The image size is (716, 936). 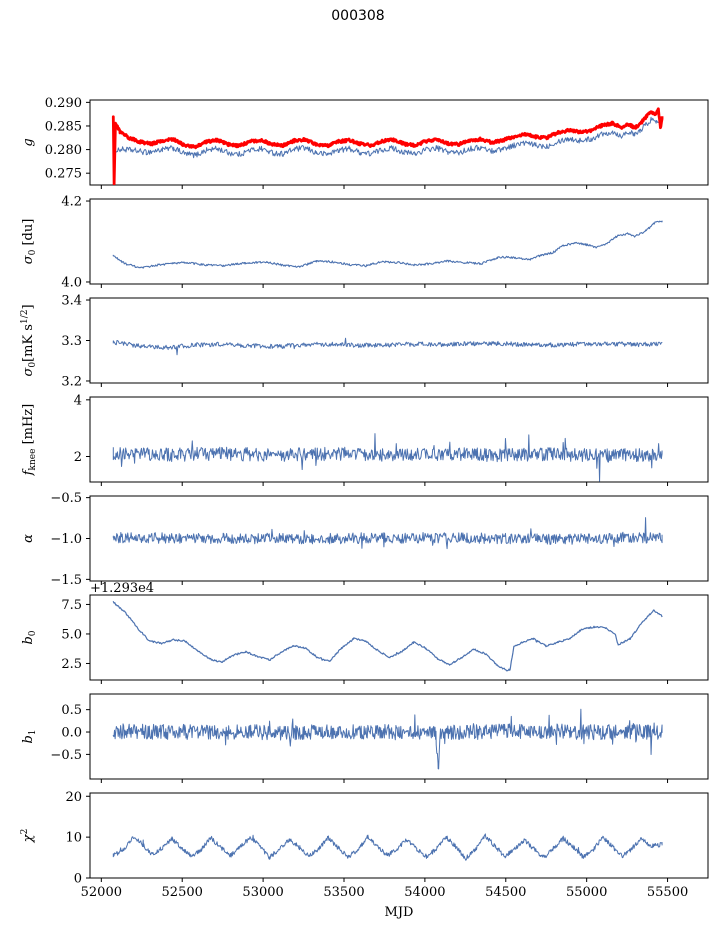 What do you see at coordinates (71, 710) in the screenshot?
I see `y-tick-label: 0.5` at bounding box center [71, 710].